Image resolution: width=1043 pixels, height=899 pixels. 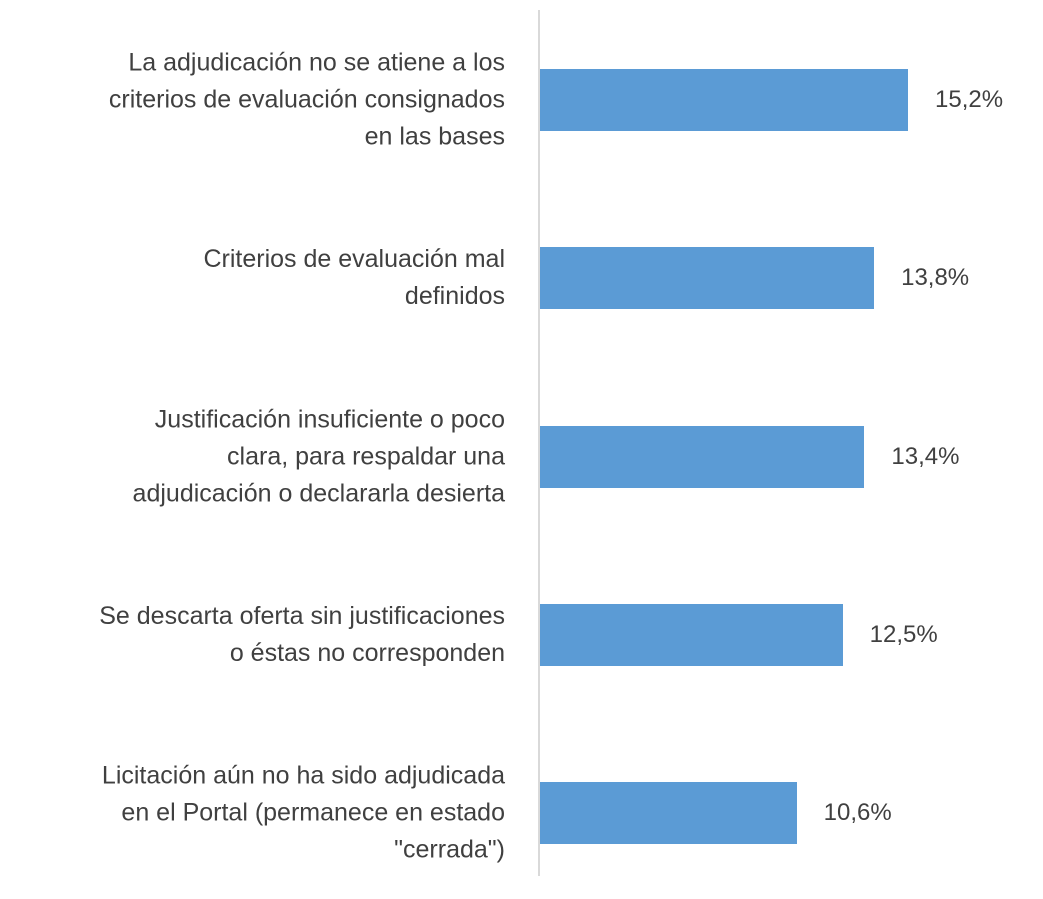 I want to click on value-label: 15,2%, so click(x=969, y=99).